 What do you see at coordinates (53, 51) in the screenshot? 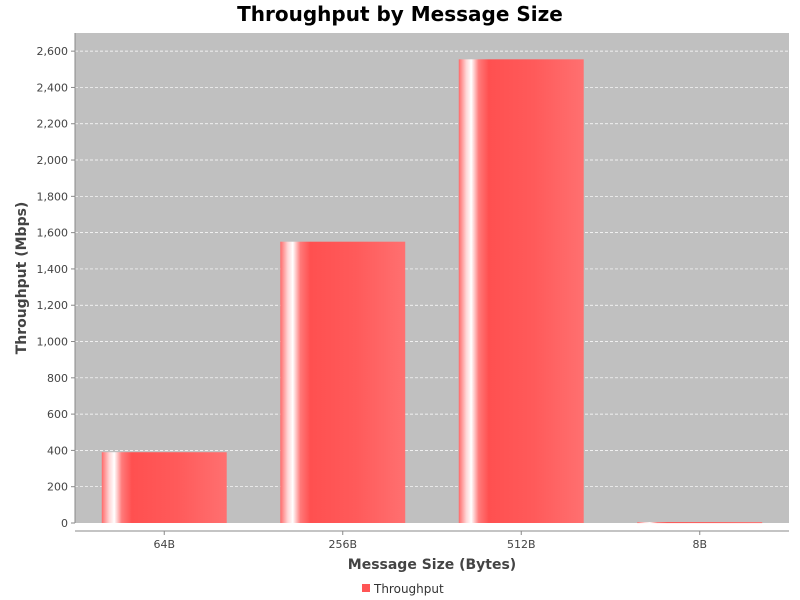
I see `y-tick-label: 2,600` at bounding box center [53, 51].